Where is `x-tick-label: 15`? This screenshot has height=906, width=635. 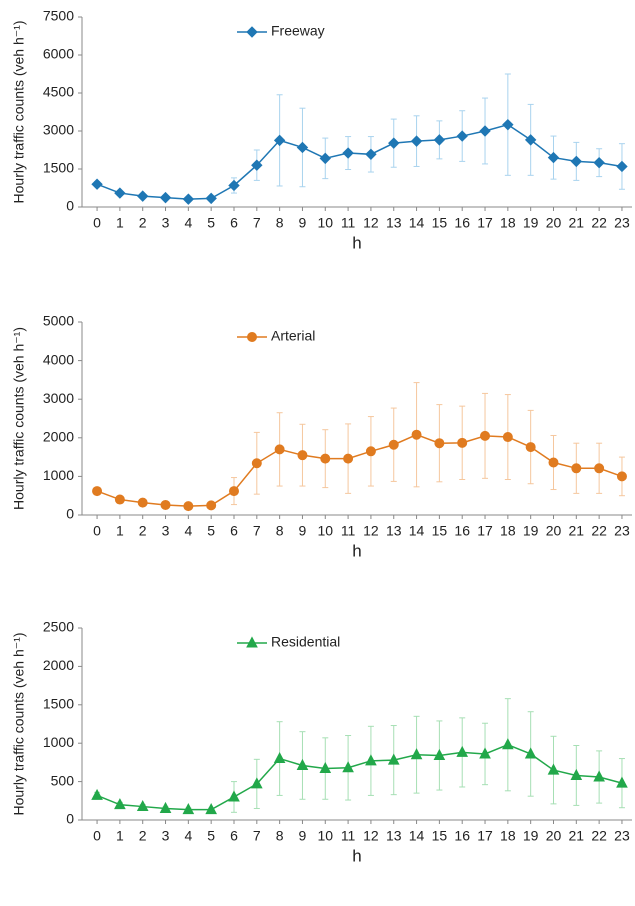
x-tick-label: 15 is located at coordinates (440, 836).